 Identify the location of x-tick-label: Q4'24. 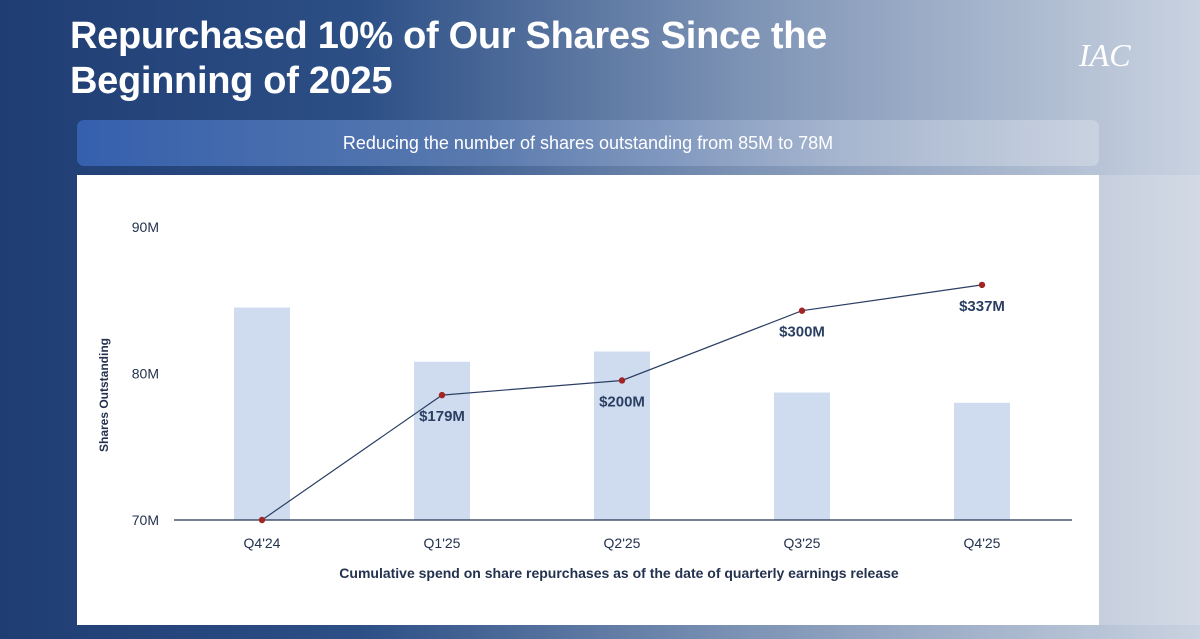
(262, 543).